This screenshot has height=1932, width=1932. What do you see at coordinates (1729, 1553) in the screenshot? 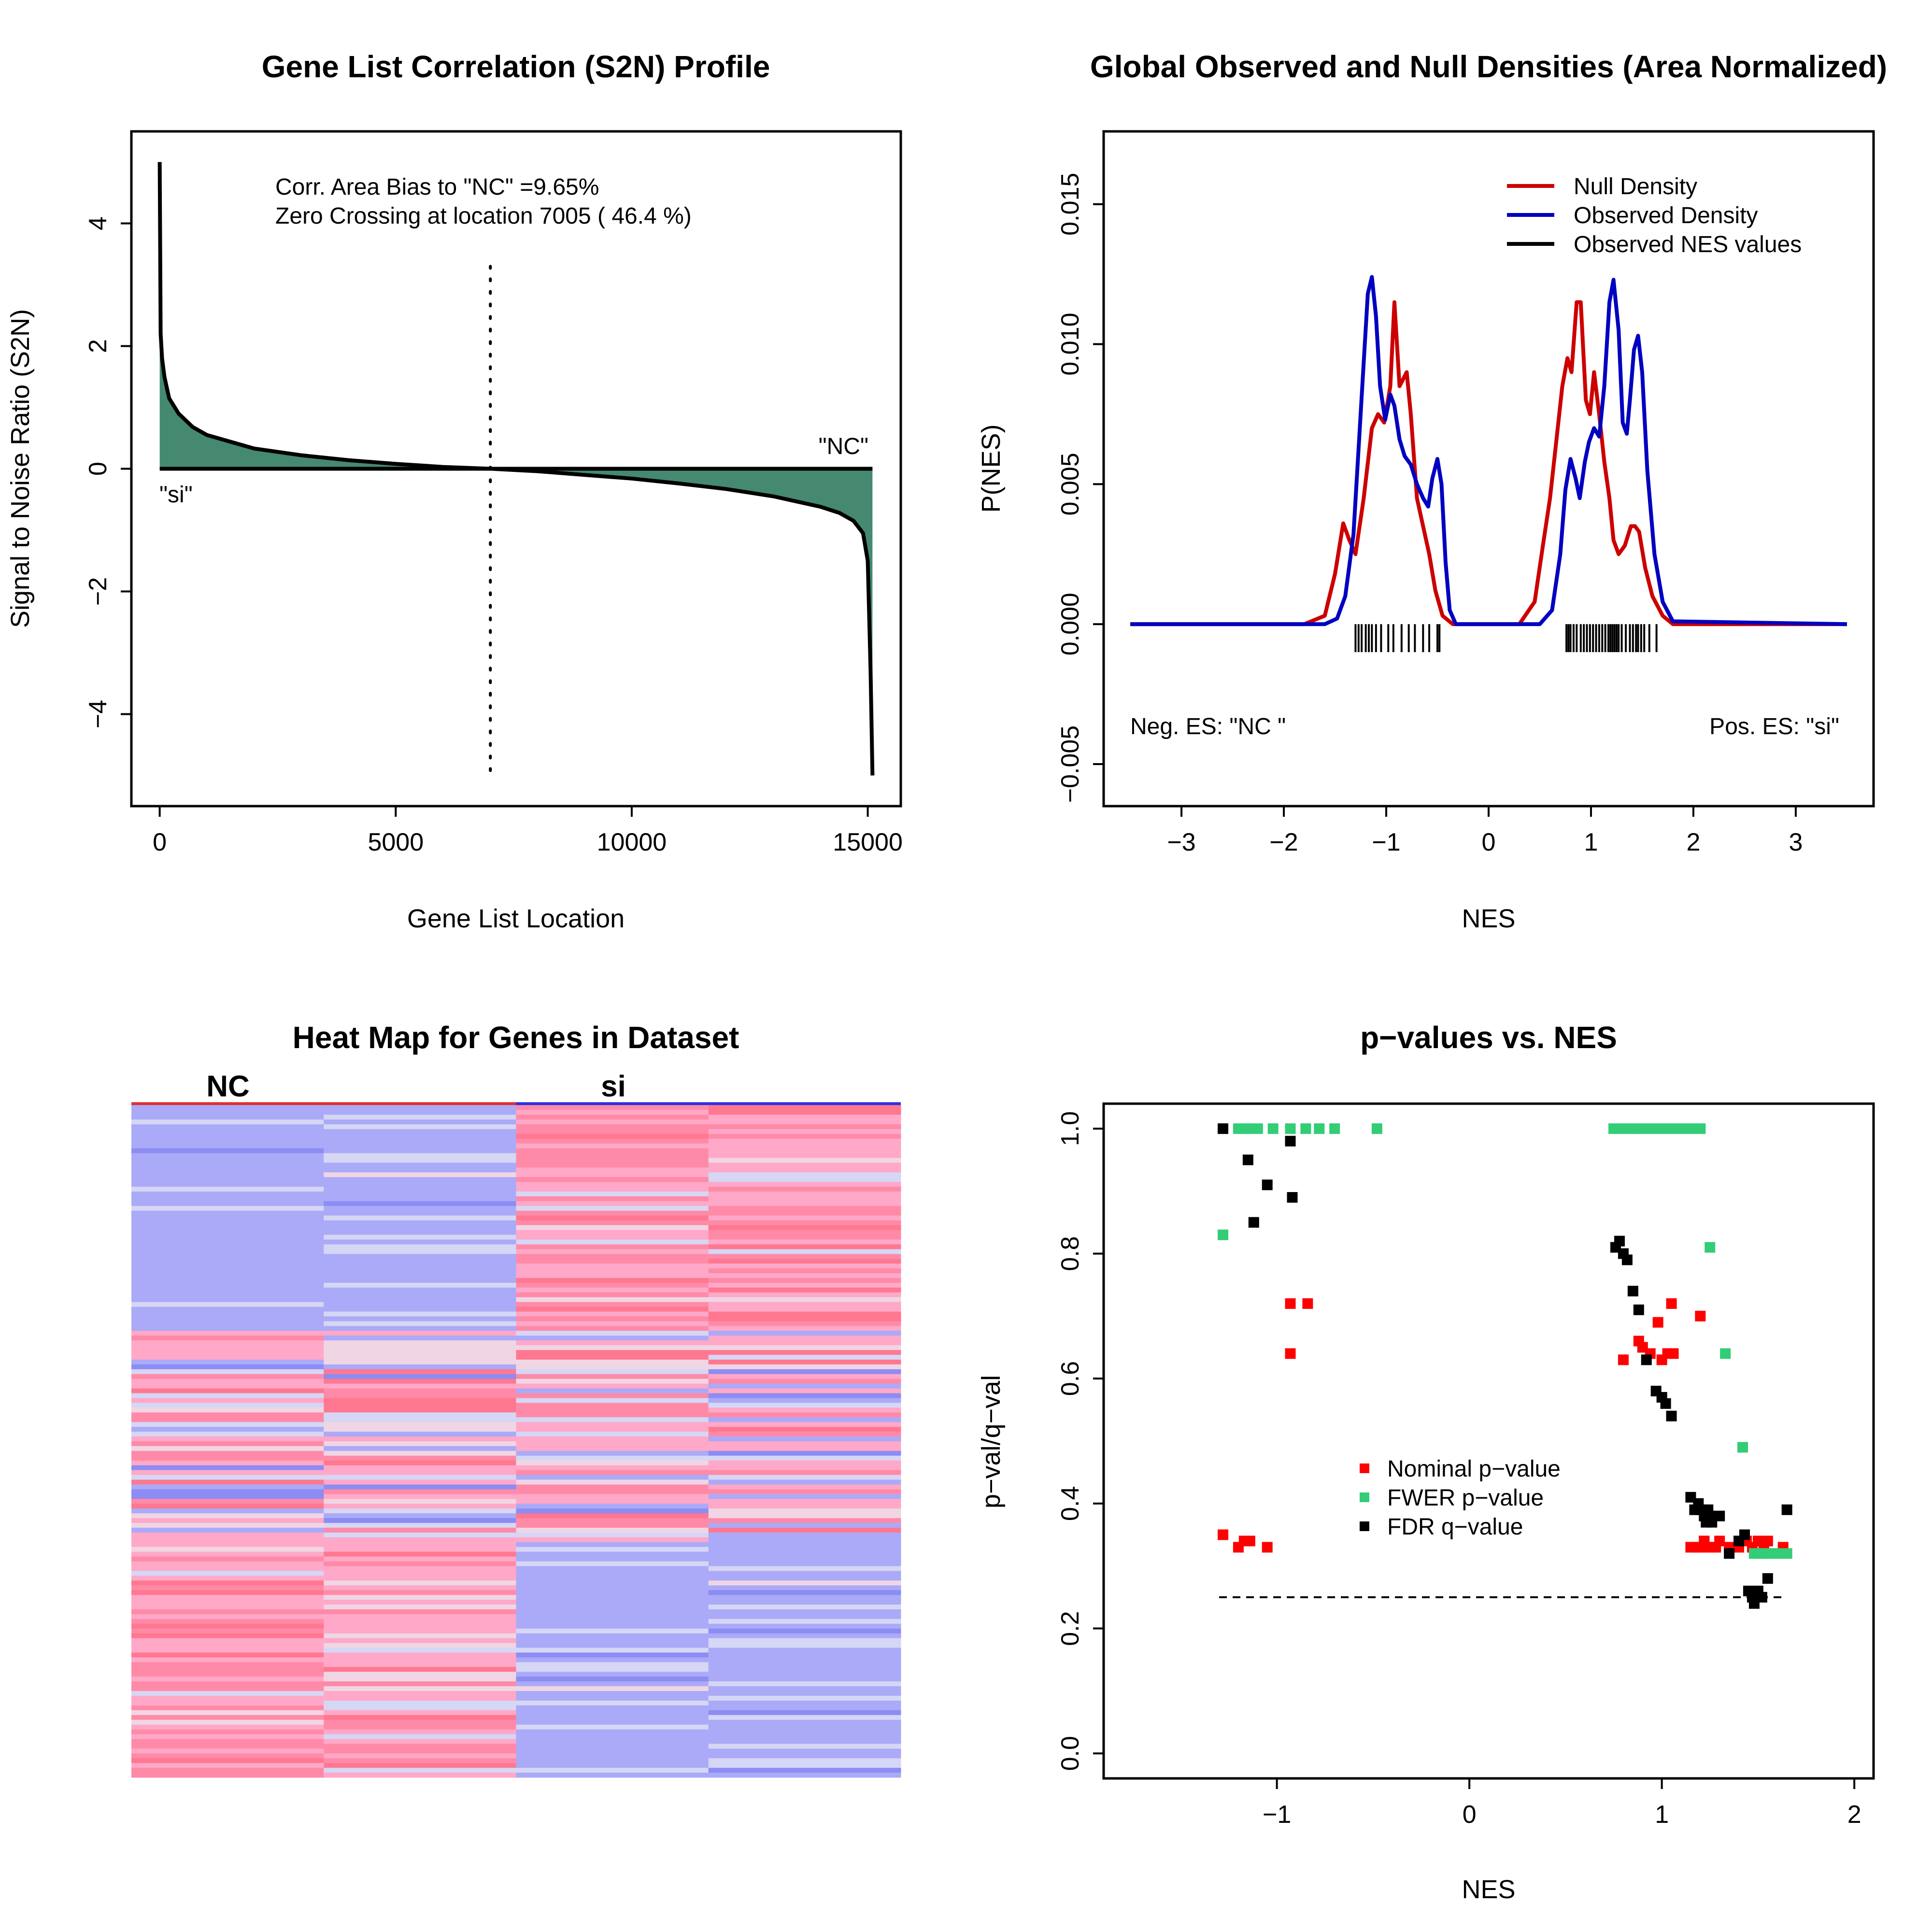
I see `fdr-q-point` at bounding box center [1729, 1553].